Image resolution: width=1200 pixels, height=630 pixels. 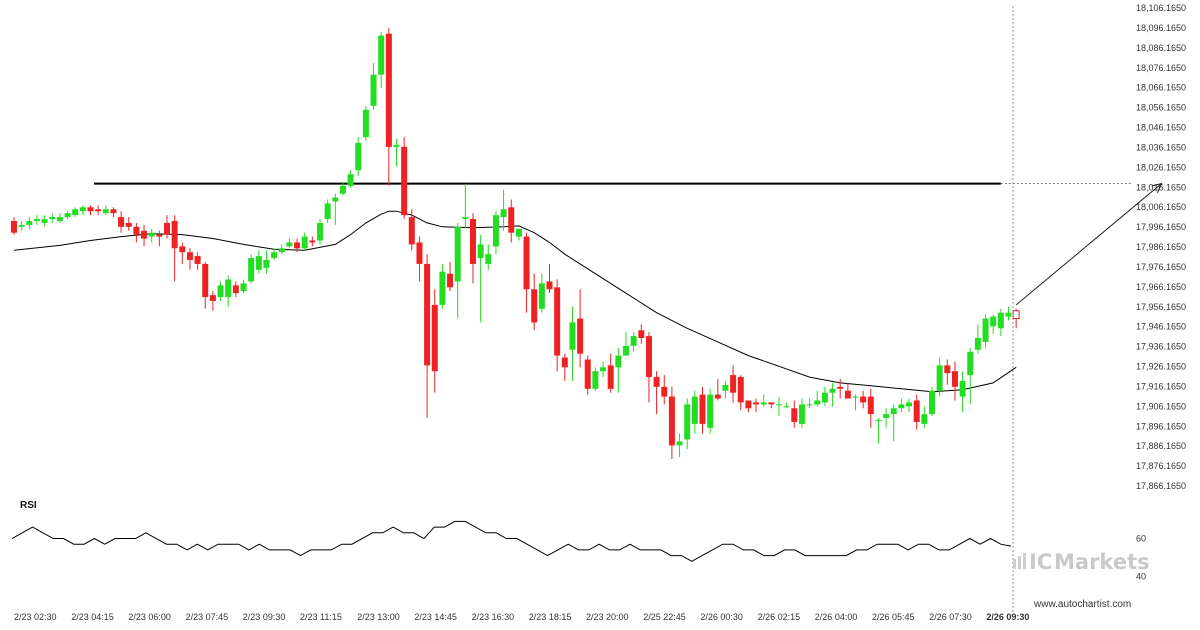 I want to click on time-tick-label: 2/23 02:30, so click(x=35, y=617).